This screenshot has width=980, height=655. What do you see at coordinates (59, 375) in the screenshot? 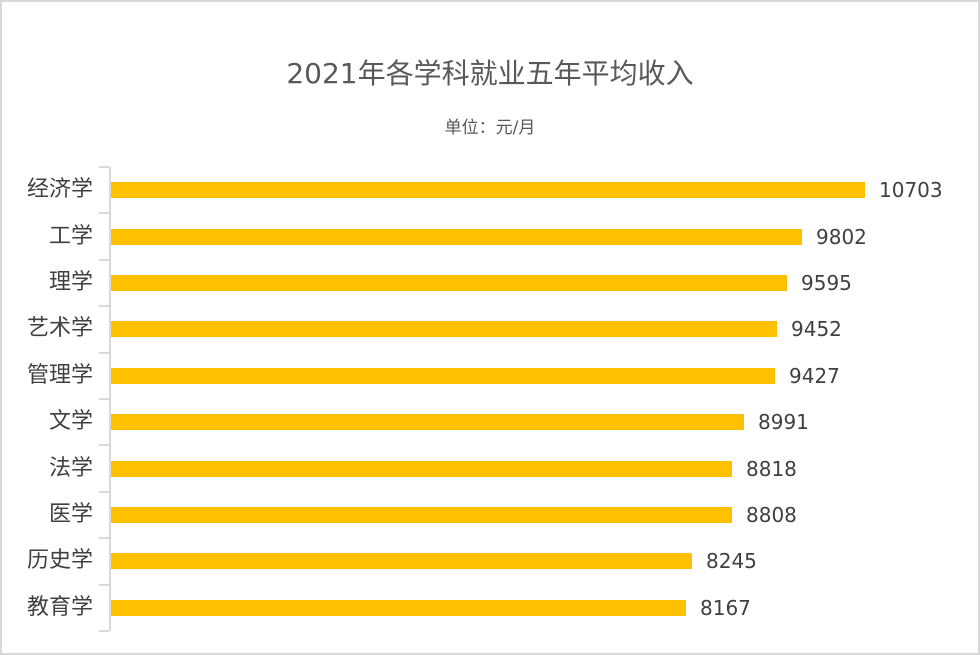
I see `category-label: 管理学` at bounding box center [59, 375].